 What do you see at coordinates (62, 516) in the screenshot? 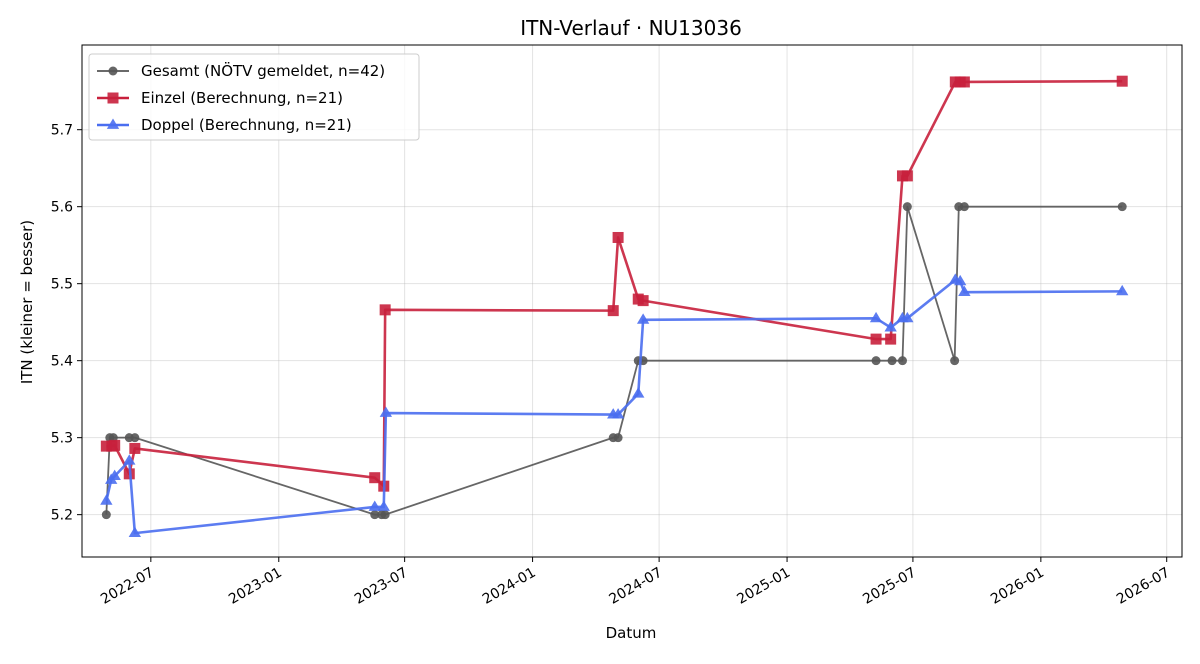
I see `y-tick-label: 5.2` at bounding box center [62, 516].